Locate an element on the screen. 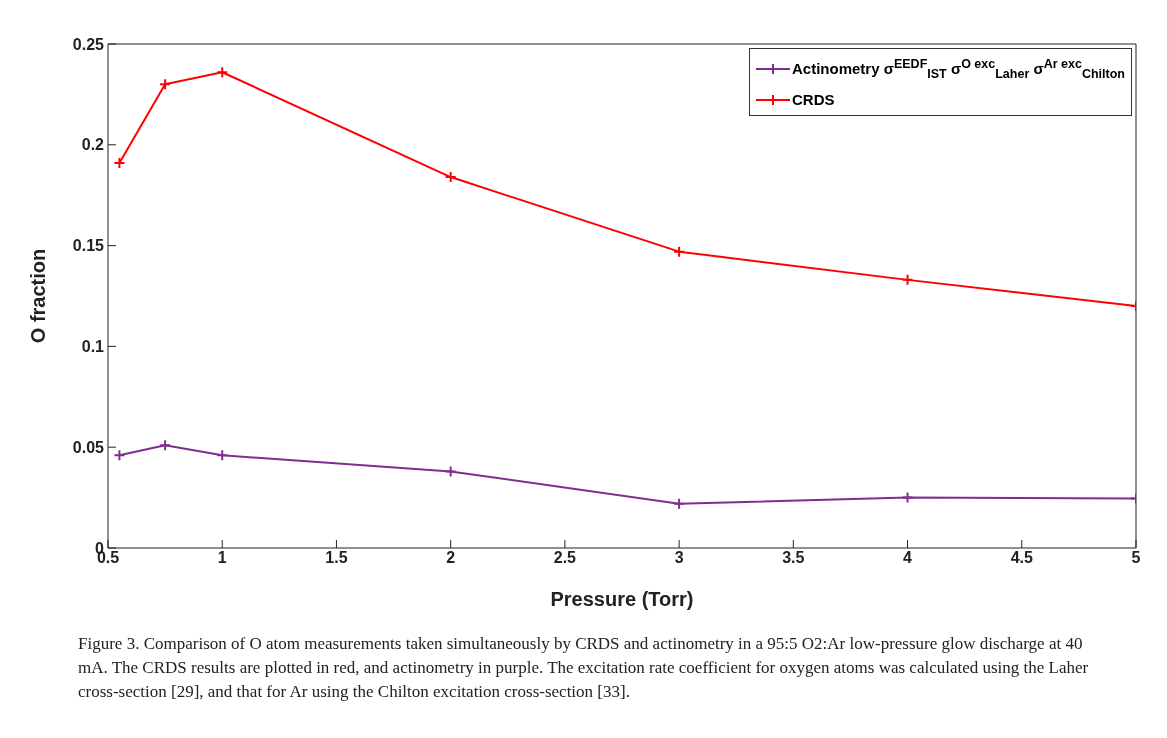 This screenshot has width=1167, height=738. y-tick-label: 0.15 is located at coordinates (88, 246).